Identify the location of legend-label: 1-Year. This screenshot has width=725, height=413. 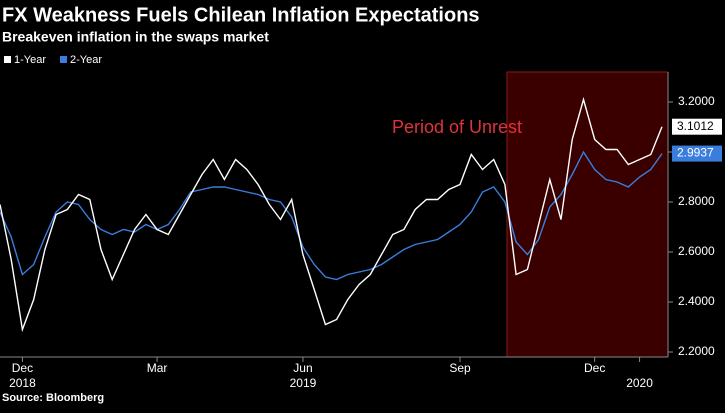
(30, 60).